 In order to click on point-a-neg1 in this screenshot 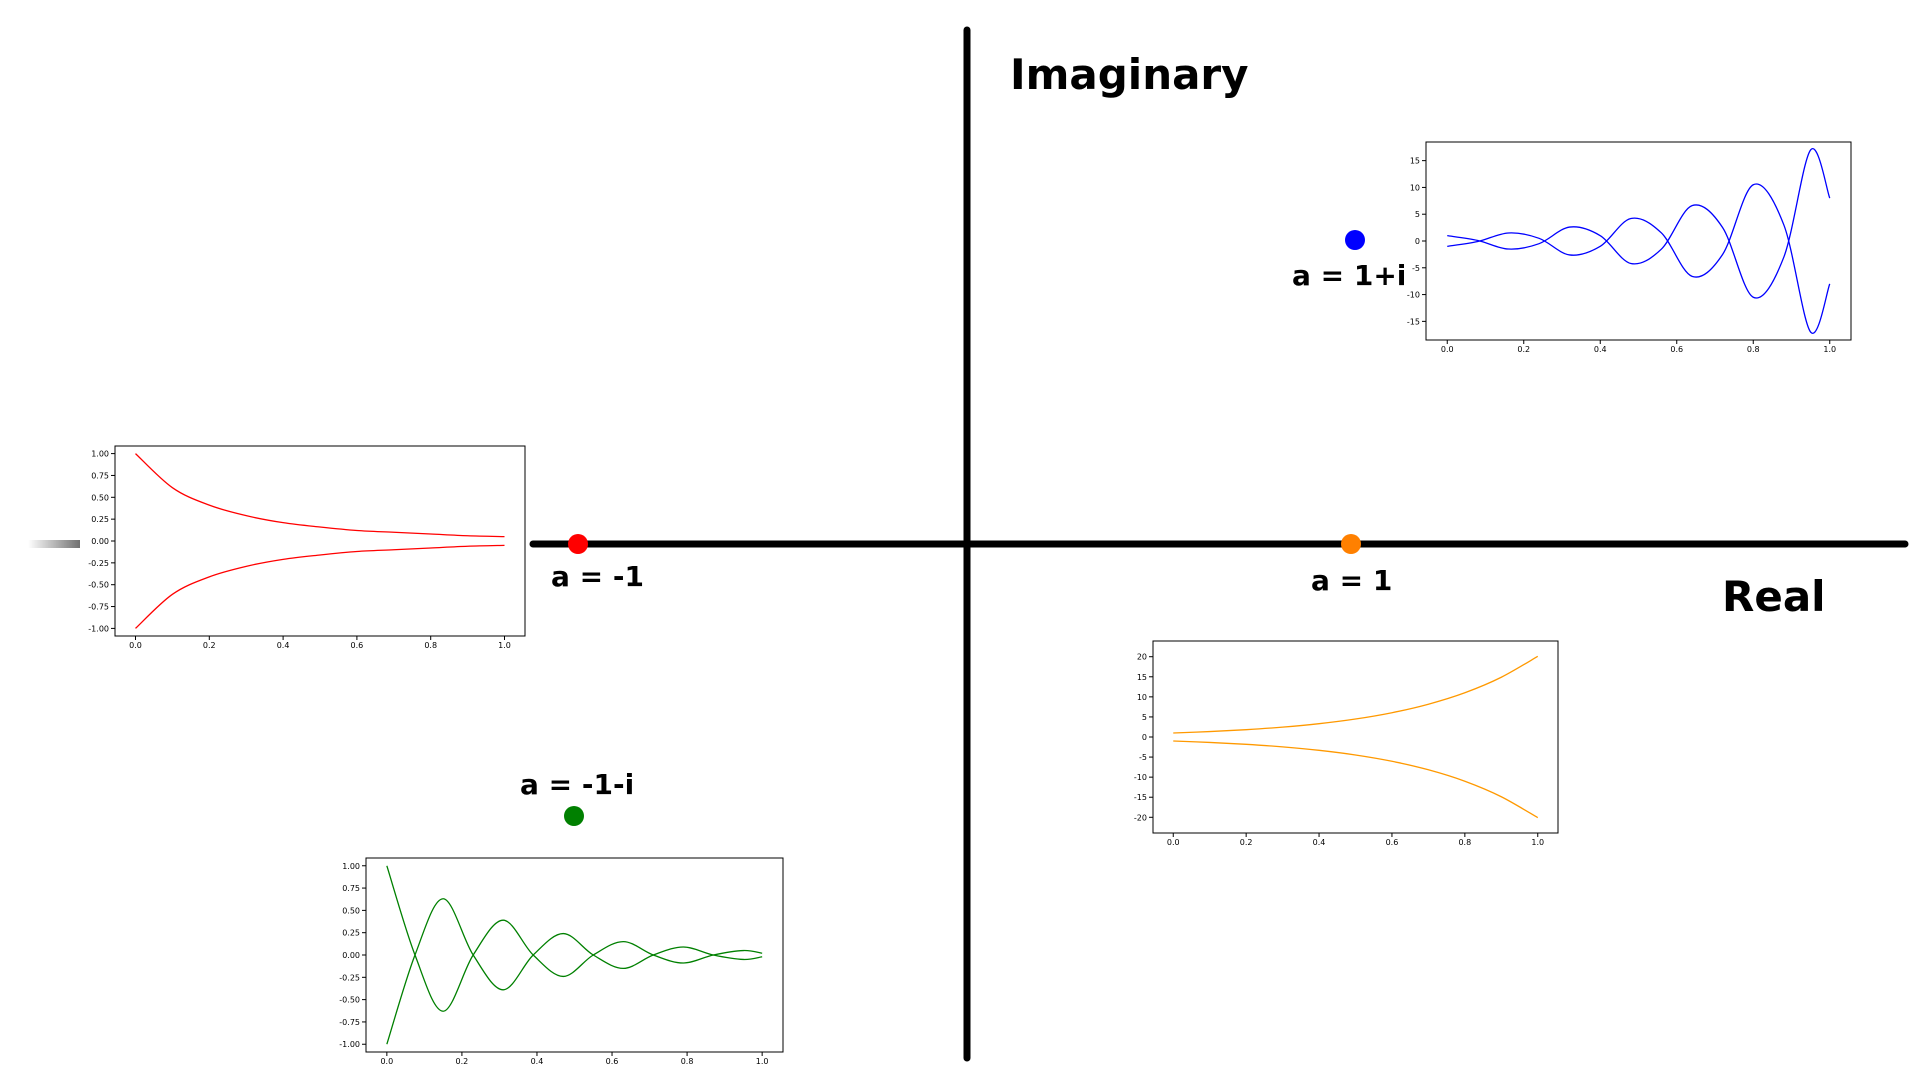, I will do `click(578, 544)`.